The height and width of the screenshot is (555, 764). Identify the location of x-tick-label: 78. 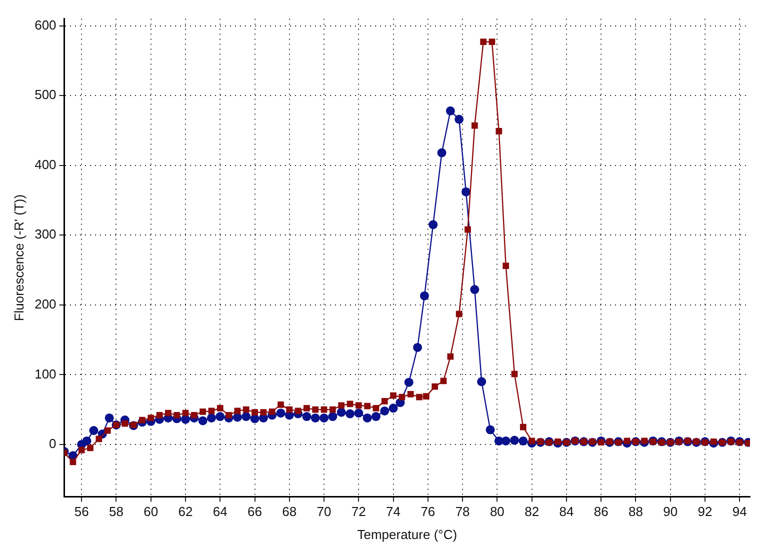
(462, 512).